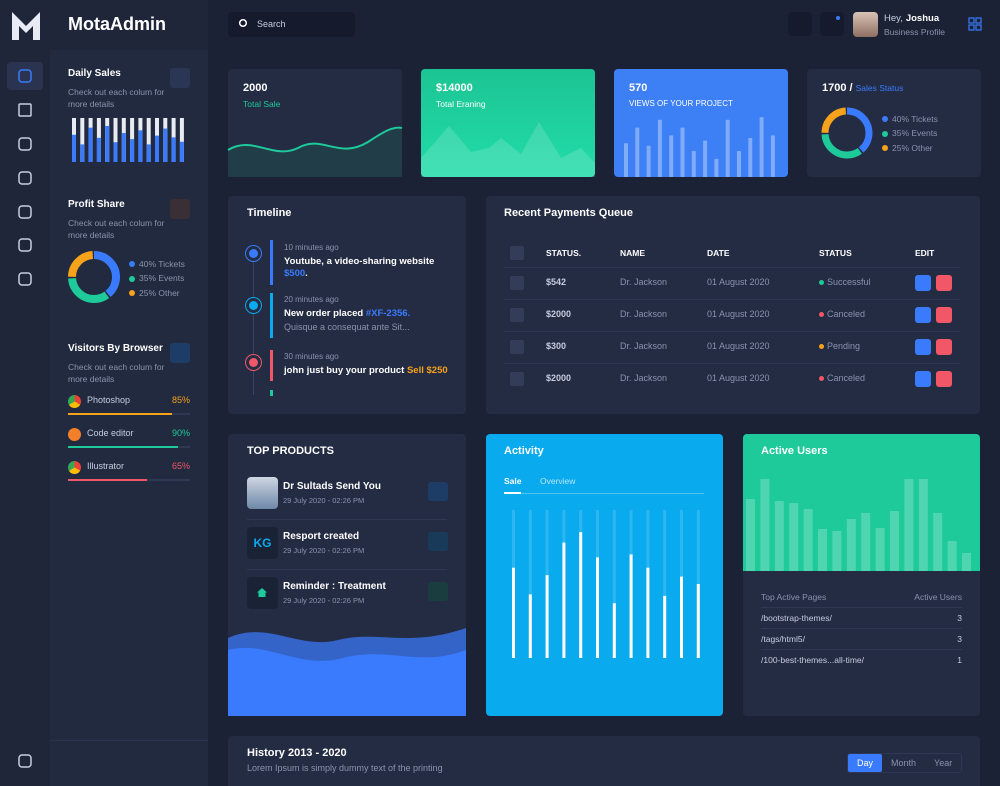  What do you see at coordinates (915, 118) in the screenshot?
I see `legend-label: 40% Tickets` at bounding box center [915, 118].